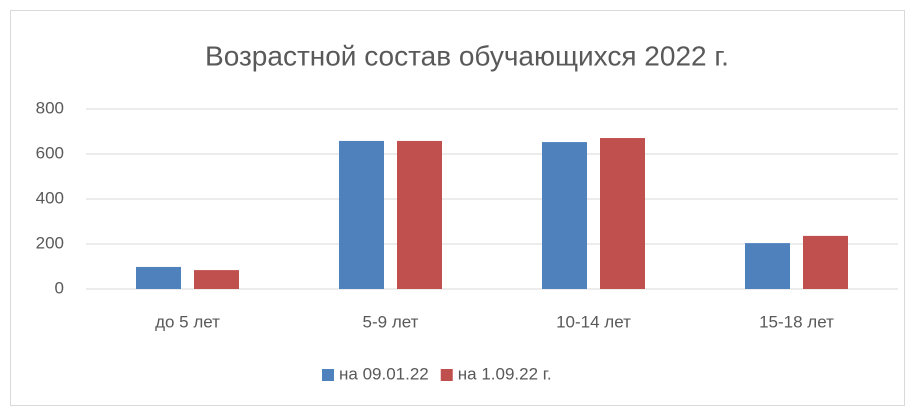  What do you see at coordinates (391, 321) in the screenshot?
I see `x-tick-label: 5-9 лет` at bounding box center [391, 321].